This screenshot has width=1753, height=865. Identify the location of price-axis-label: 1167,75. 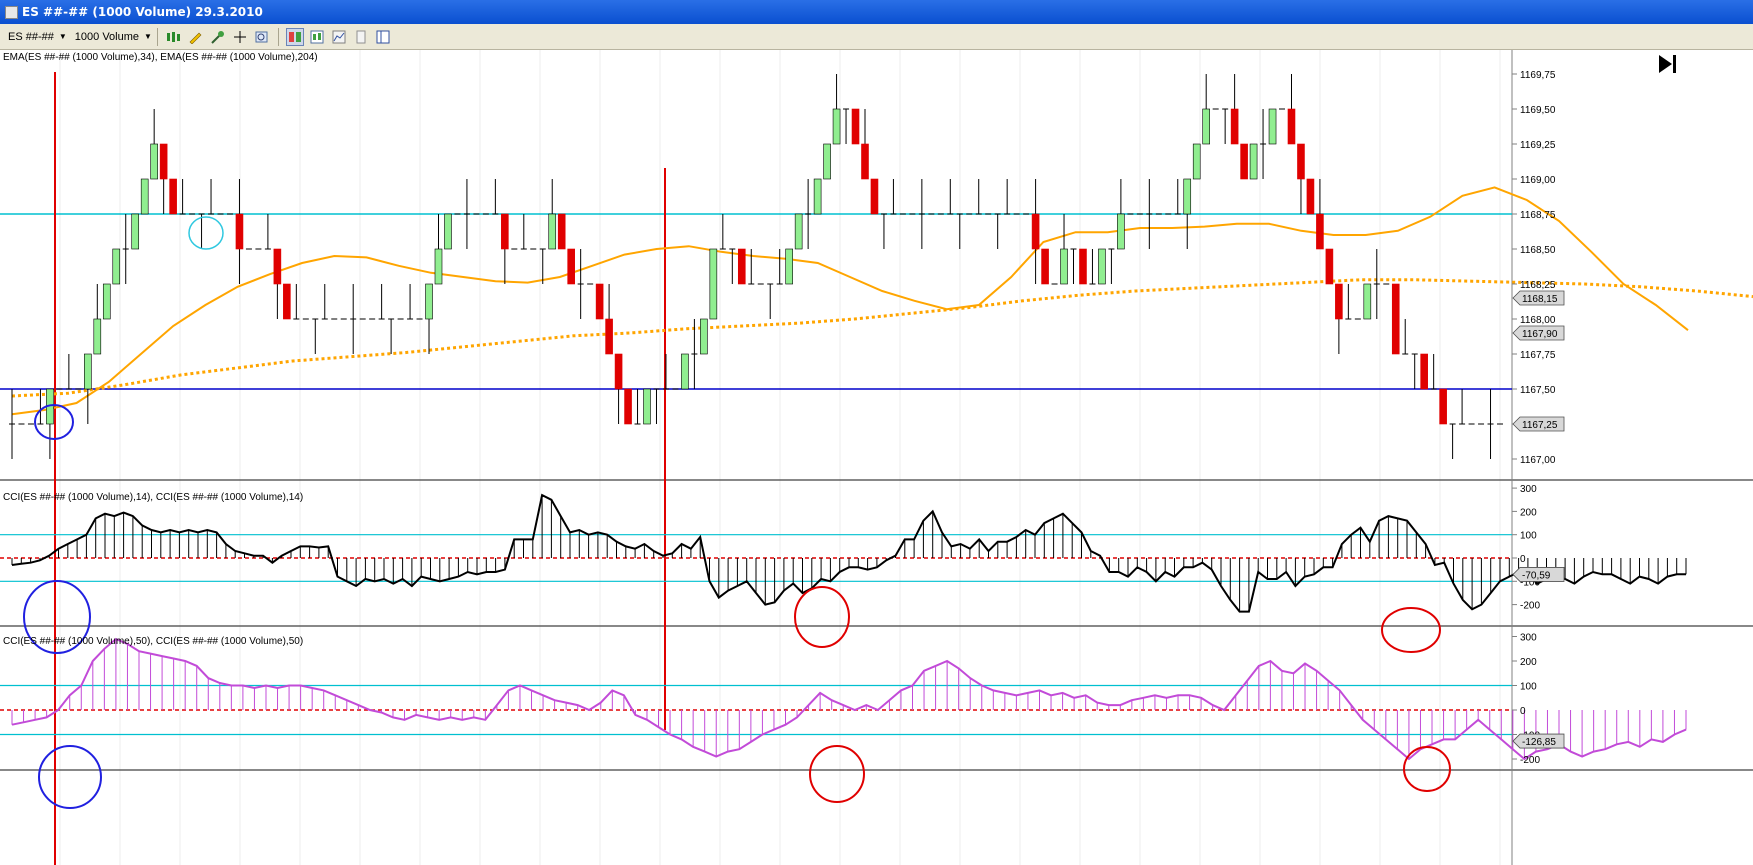
(1538, 355).